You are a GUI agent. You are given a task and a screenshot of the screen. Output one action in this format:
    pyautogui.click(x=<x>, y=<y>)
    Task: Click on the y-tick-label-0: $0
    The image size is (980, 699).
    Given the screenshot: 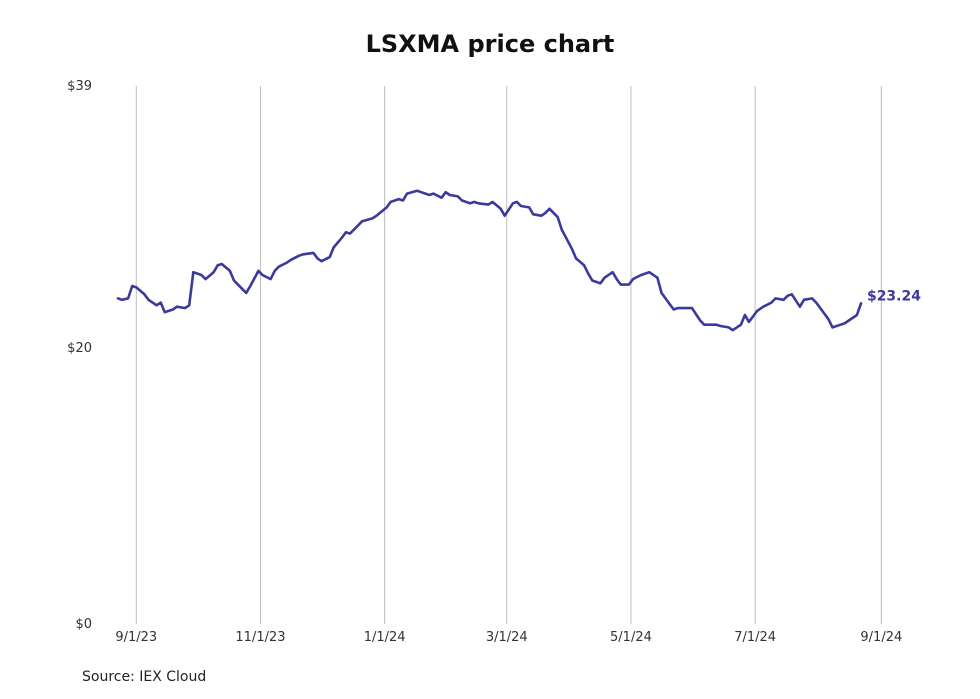 What is the action you would take?
    pyautogui.click(x=83, y=624)
    